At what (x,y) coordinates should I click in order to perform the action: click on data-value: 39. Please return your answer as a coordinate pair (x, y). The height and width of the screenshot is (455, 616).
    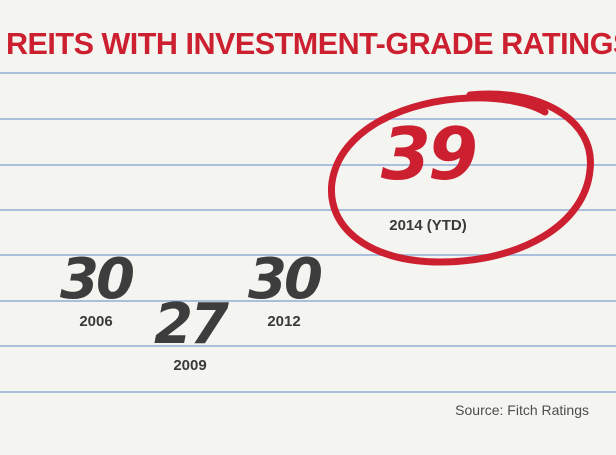
    Looking at the image, I should click on (429, 154).